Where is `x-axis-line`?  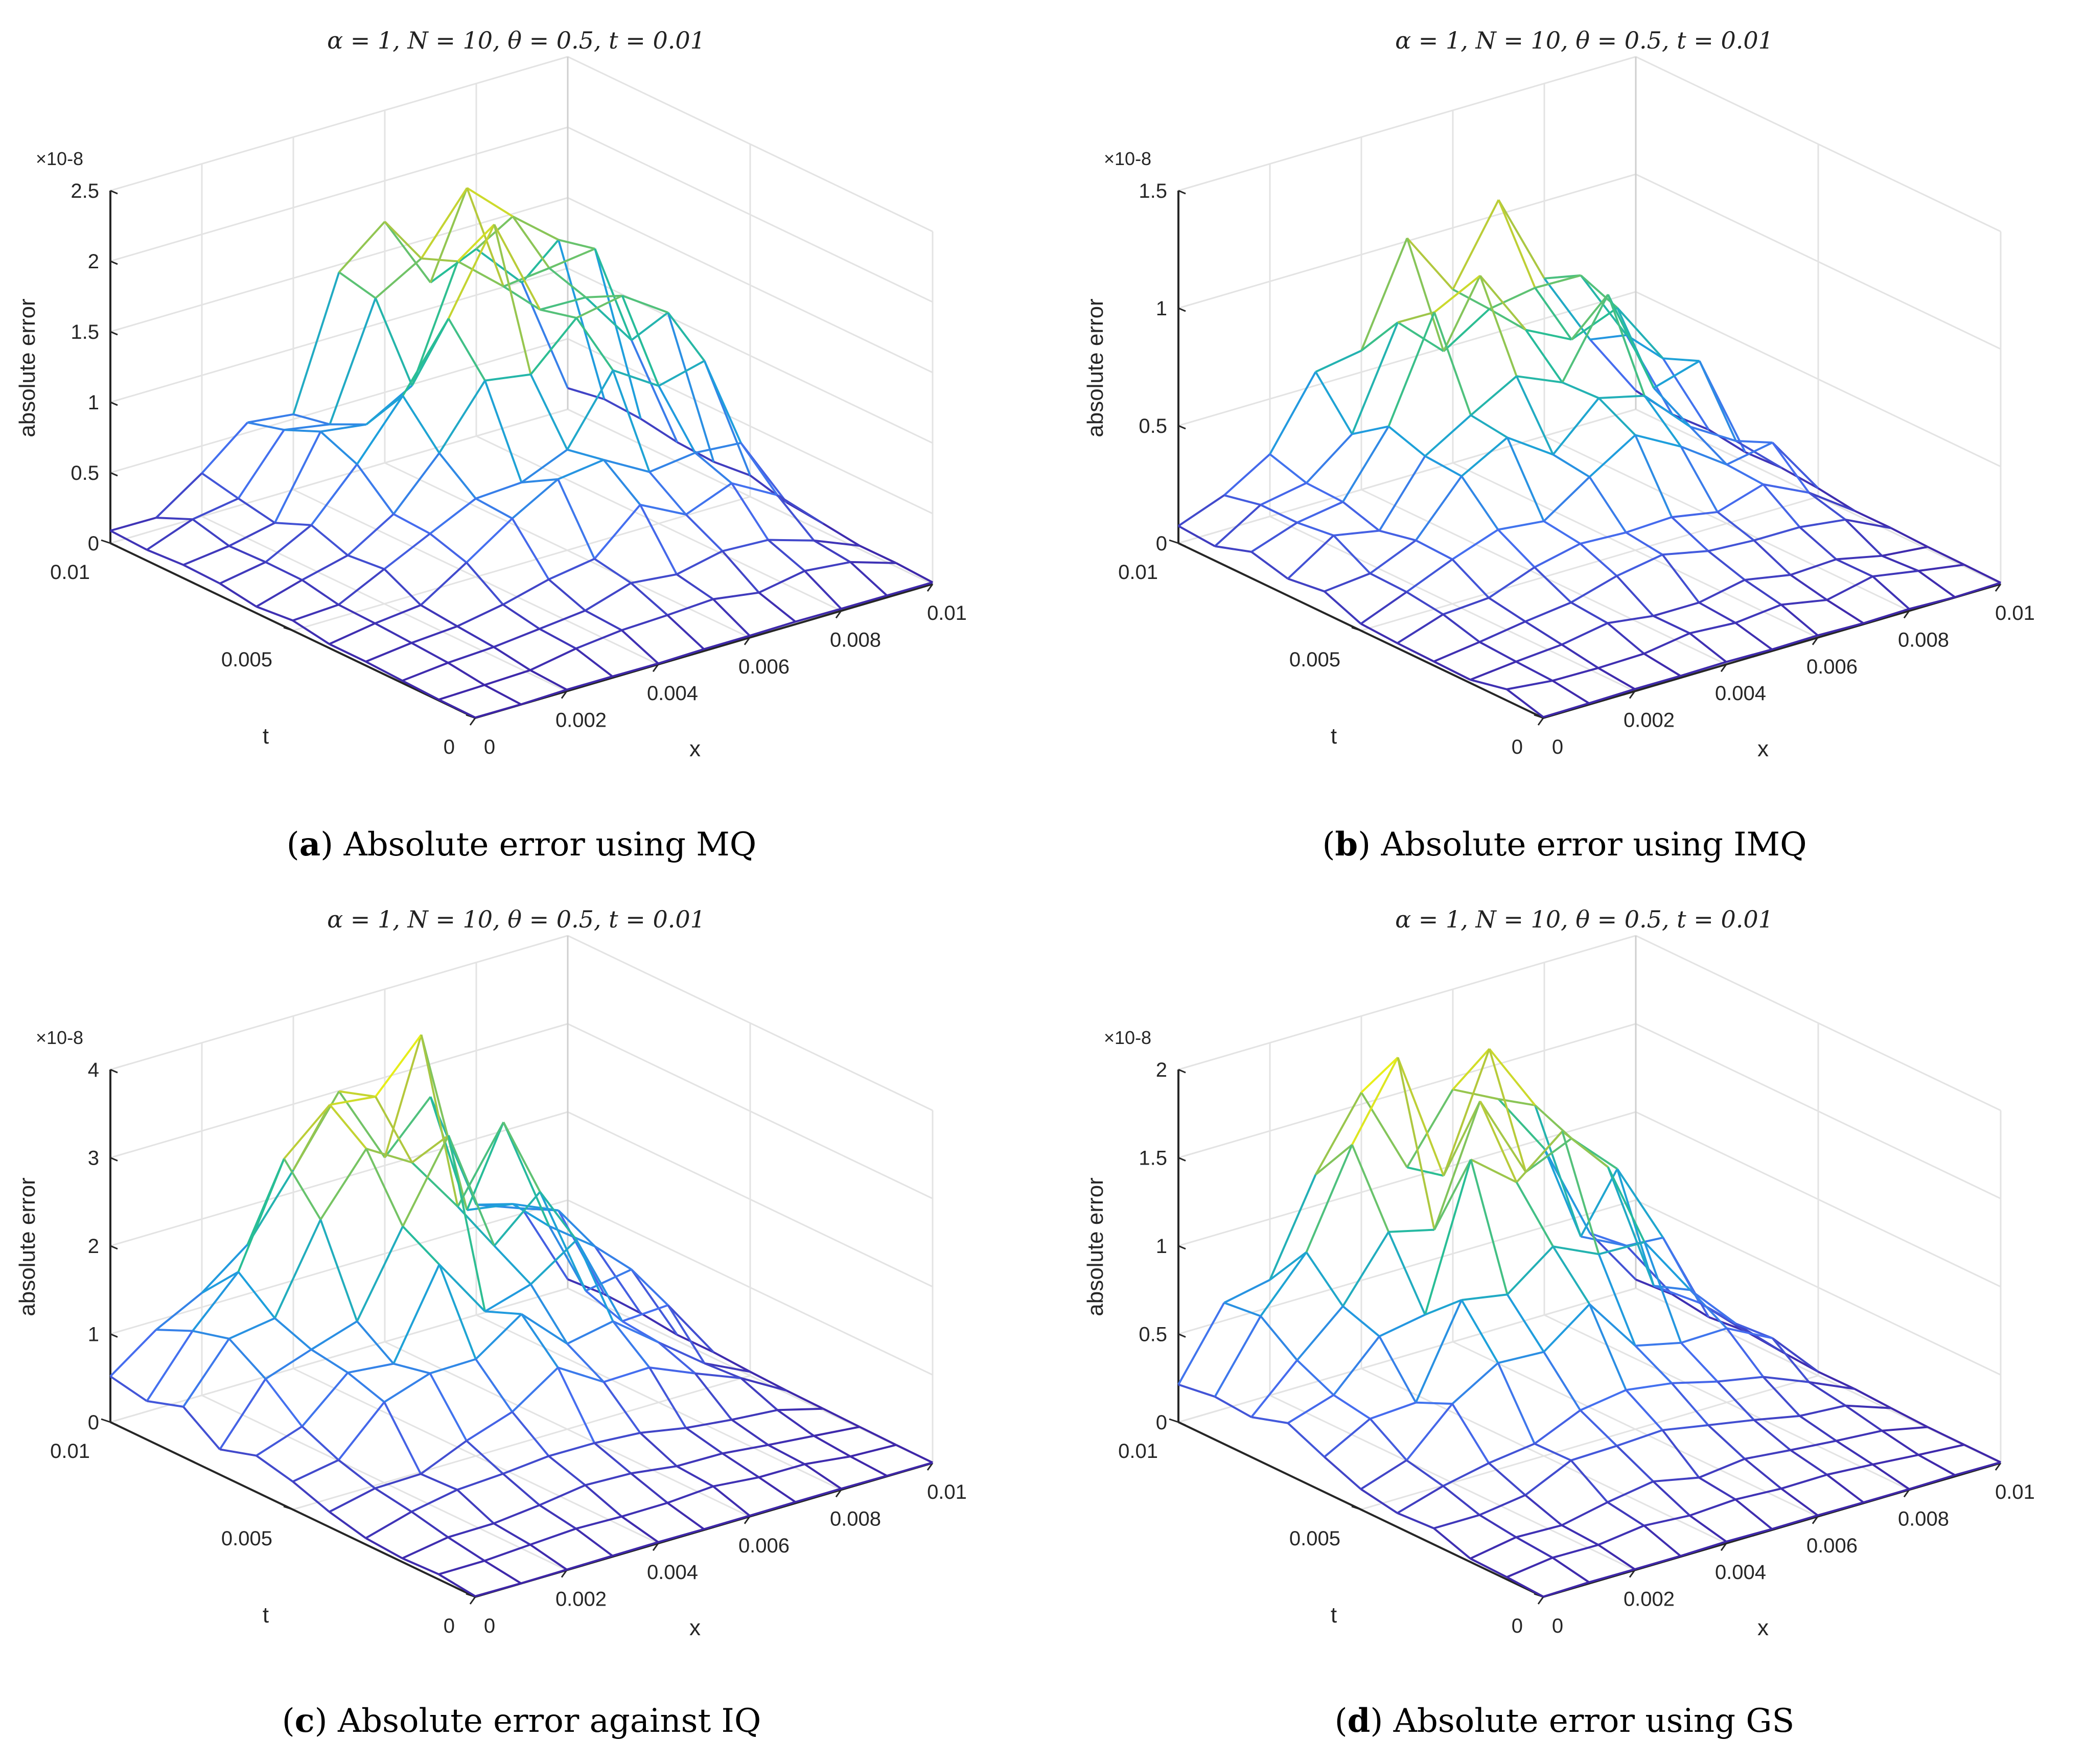
x-axis-line is located at coordinates (704, 651).